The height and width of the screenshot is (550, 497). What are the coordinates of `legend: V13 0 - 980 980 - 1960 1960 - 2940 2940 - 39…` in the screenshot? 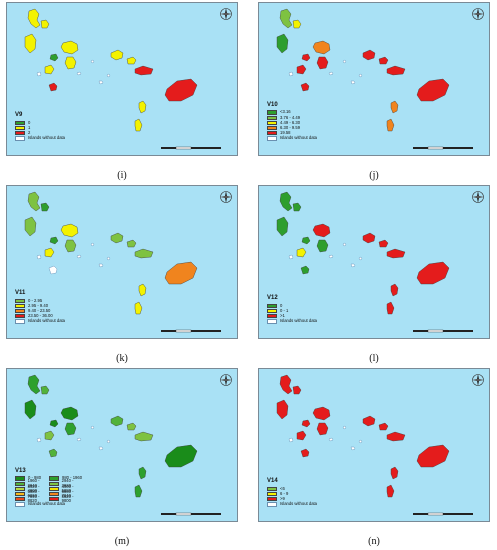 It's located at (49, 487).